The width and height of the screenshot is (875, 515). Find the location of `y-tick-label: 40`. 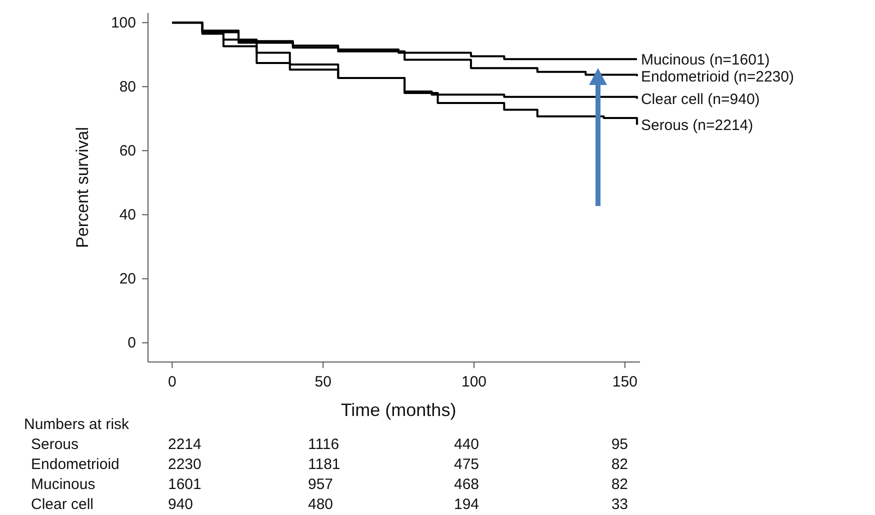

y-tick-label: 40 is located at coordinates (127, 215).